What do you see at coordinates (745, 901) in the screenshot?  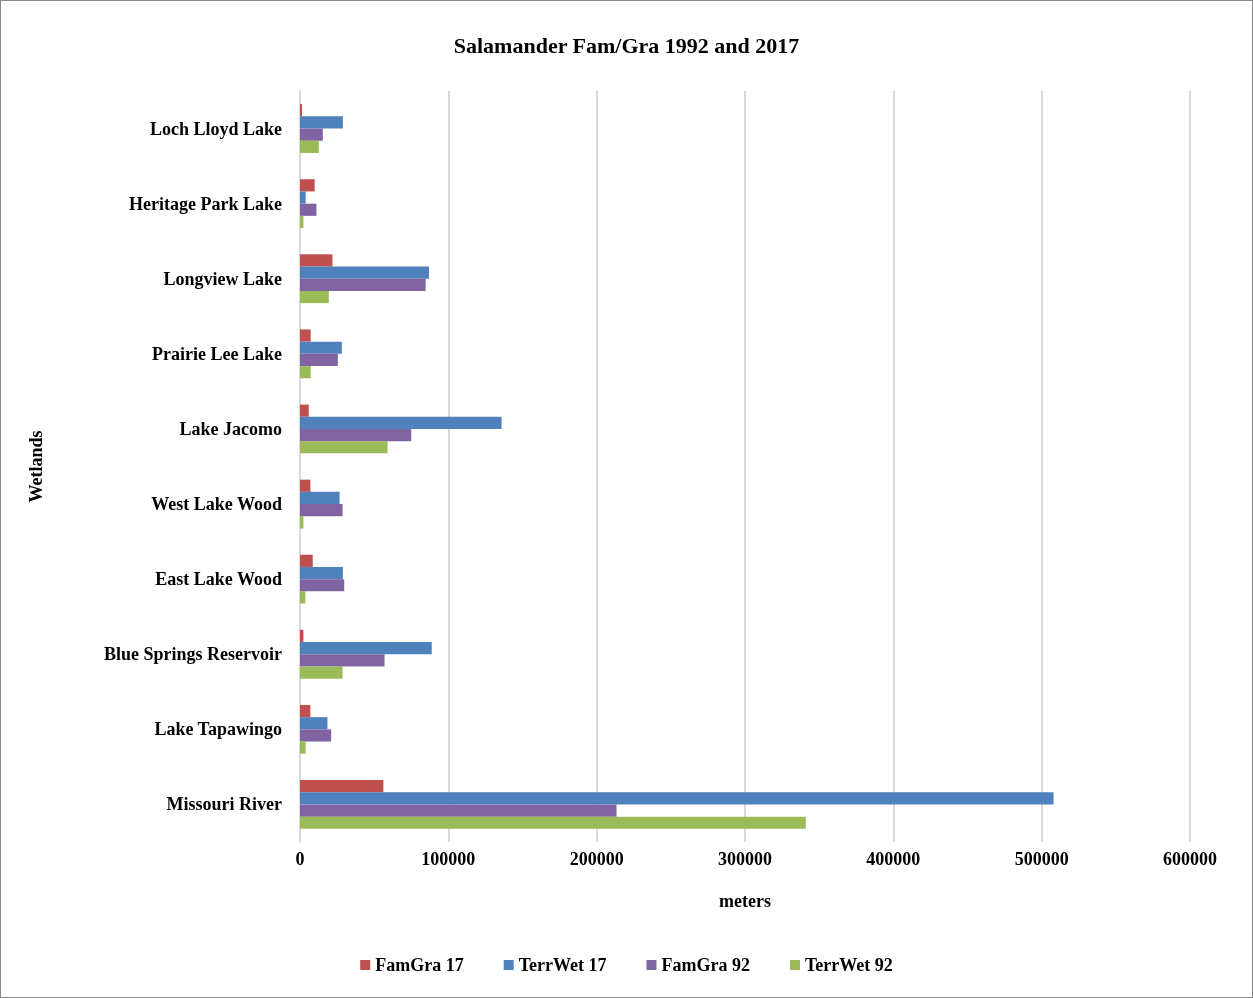 I see `x-axis-title: meters` at bounding box center [745, 901].